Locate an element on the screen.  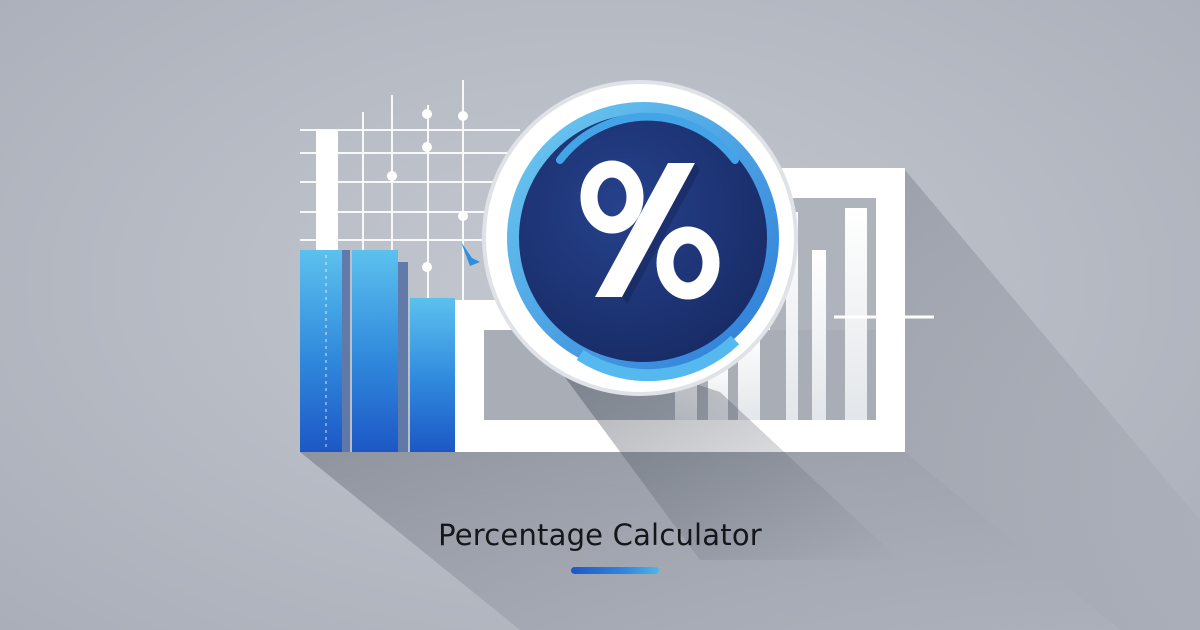
chart-marker is located at coordinates (470, 254).